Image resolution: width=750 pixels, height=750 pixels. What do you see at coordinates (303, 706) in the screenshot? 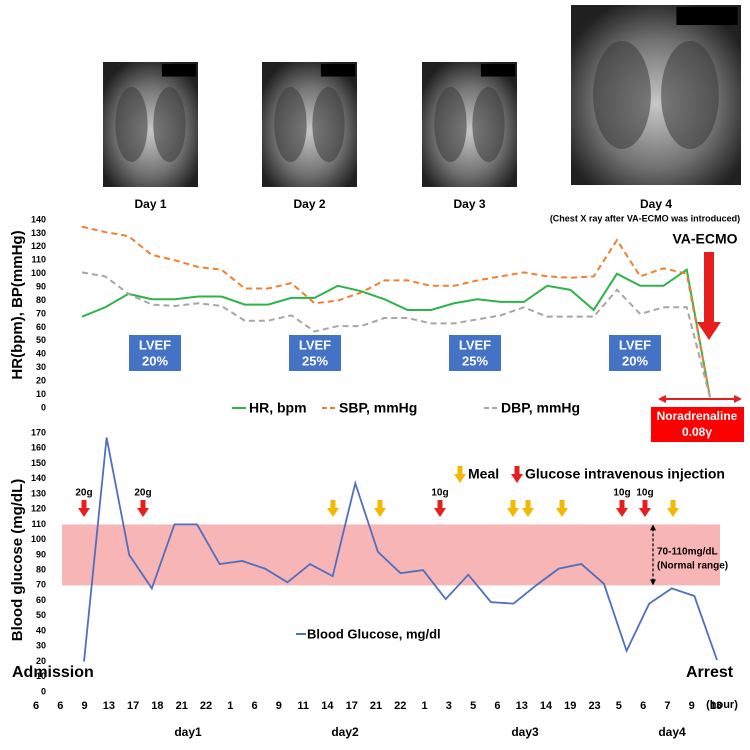
I see `x-tick-label: 11` at bounding box center [303, 706].